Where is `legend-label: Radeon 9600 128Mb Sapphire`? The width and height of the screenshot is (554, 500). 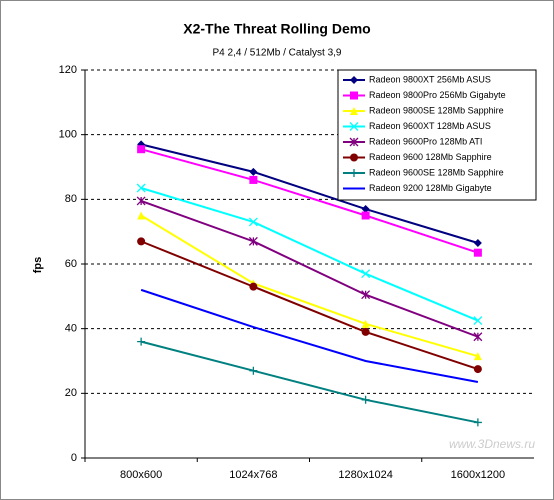
legend-label: Radeon 9600 128Mb Sapphire is located at coordinates (430, 157).